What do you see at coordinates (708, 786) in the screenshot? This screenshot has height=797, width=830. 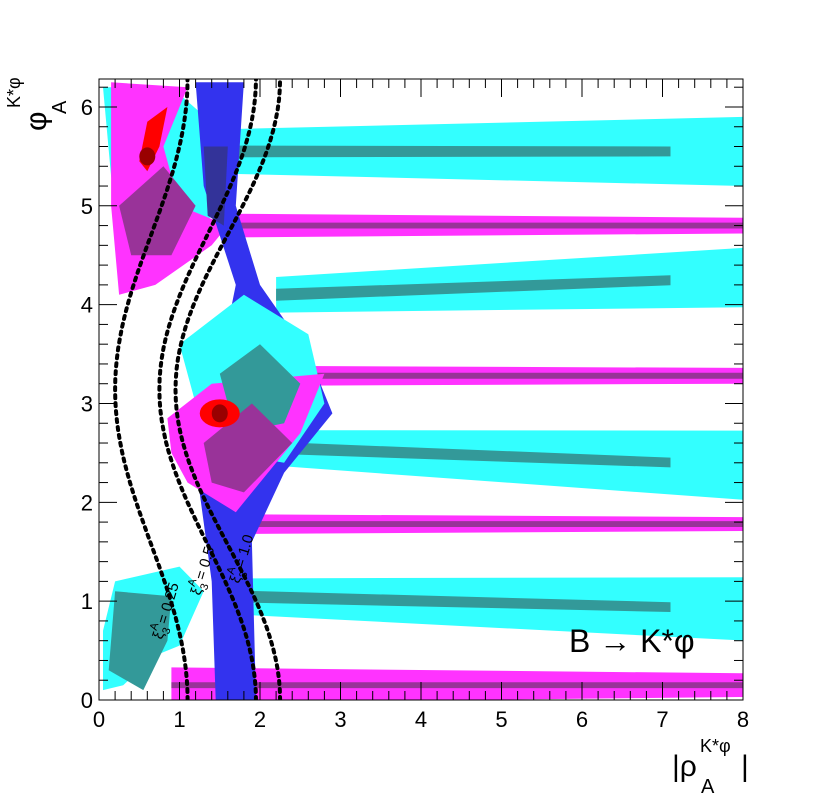 I see `x-axis-title-sub: A` at bounding box center [708, 786].